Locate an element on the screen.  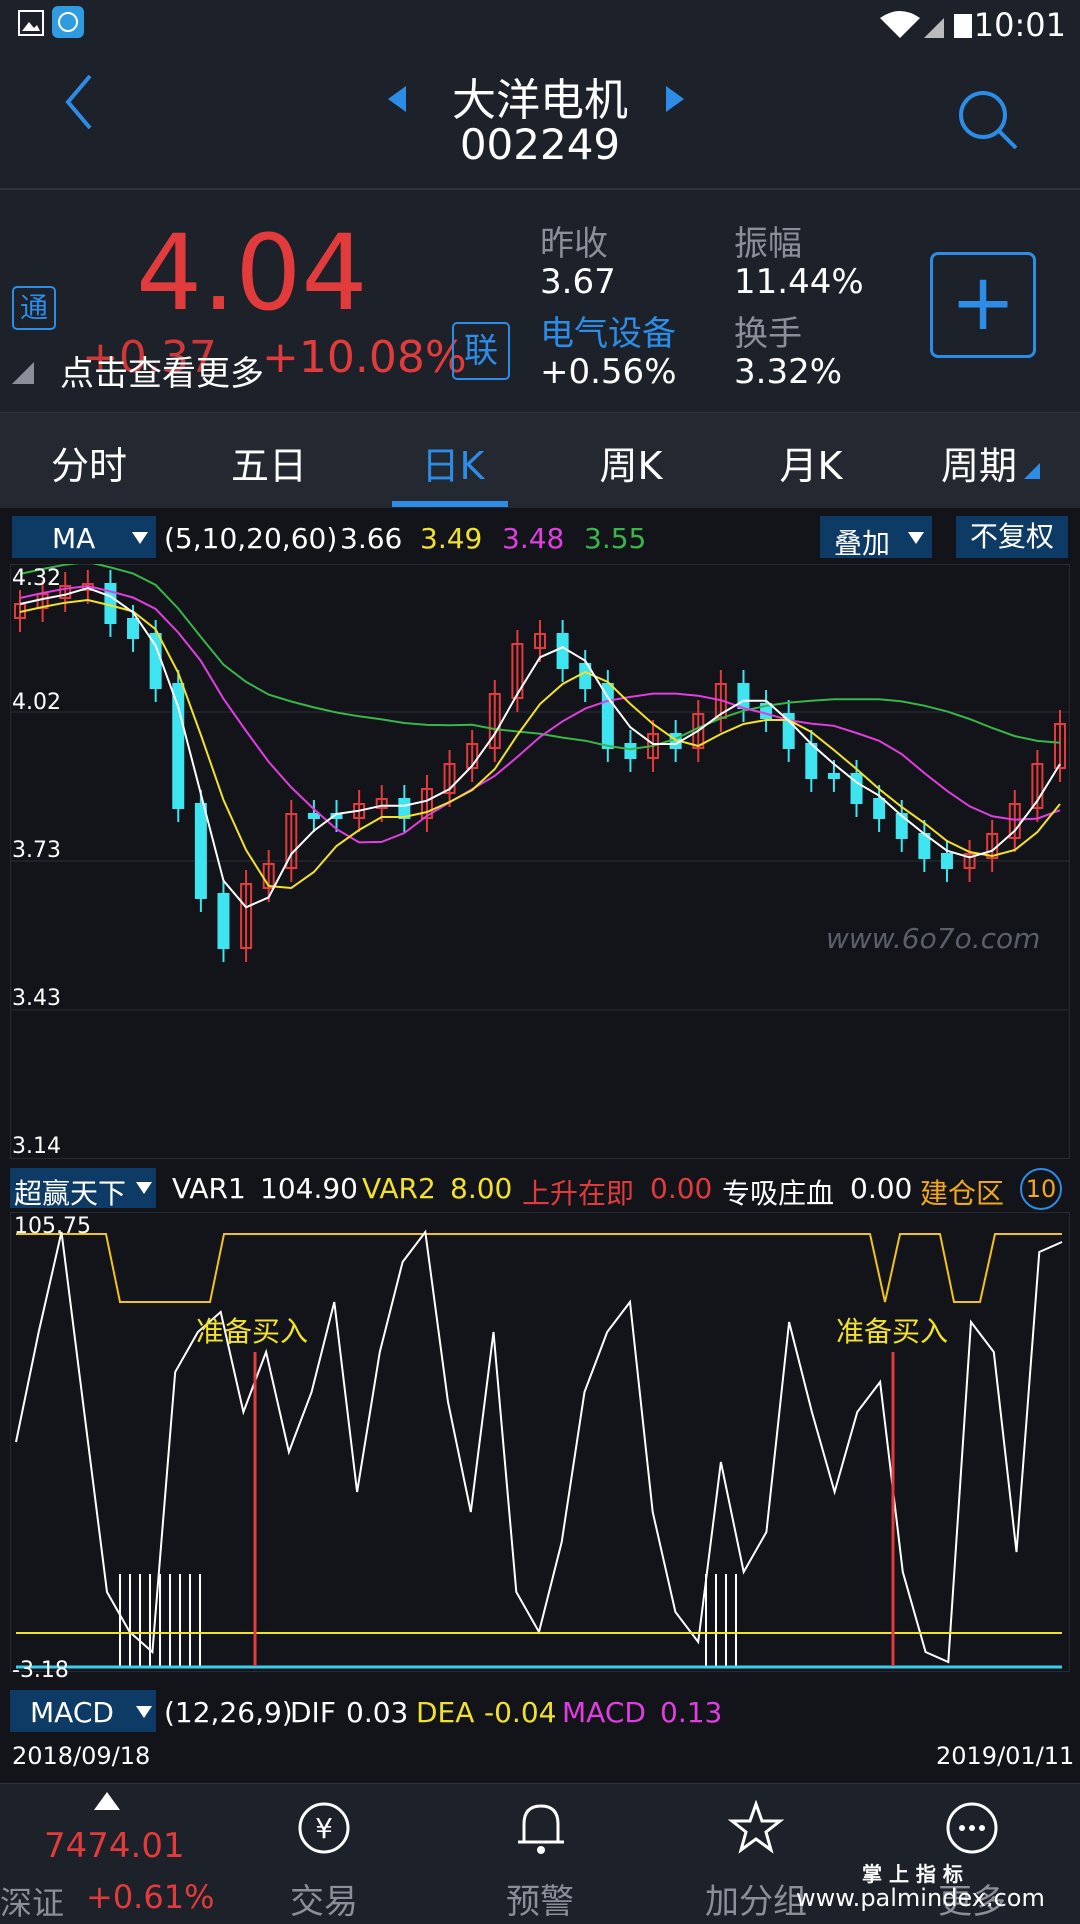
watermark: www.6o7o.com is located at coordinates (933, 938).